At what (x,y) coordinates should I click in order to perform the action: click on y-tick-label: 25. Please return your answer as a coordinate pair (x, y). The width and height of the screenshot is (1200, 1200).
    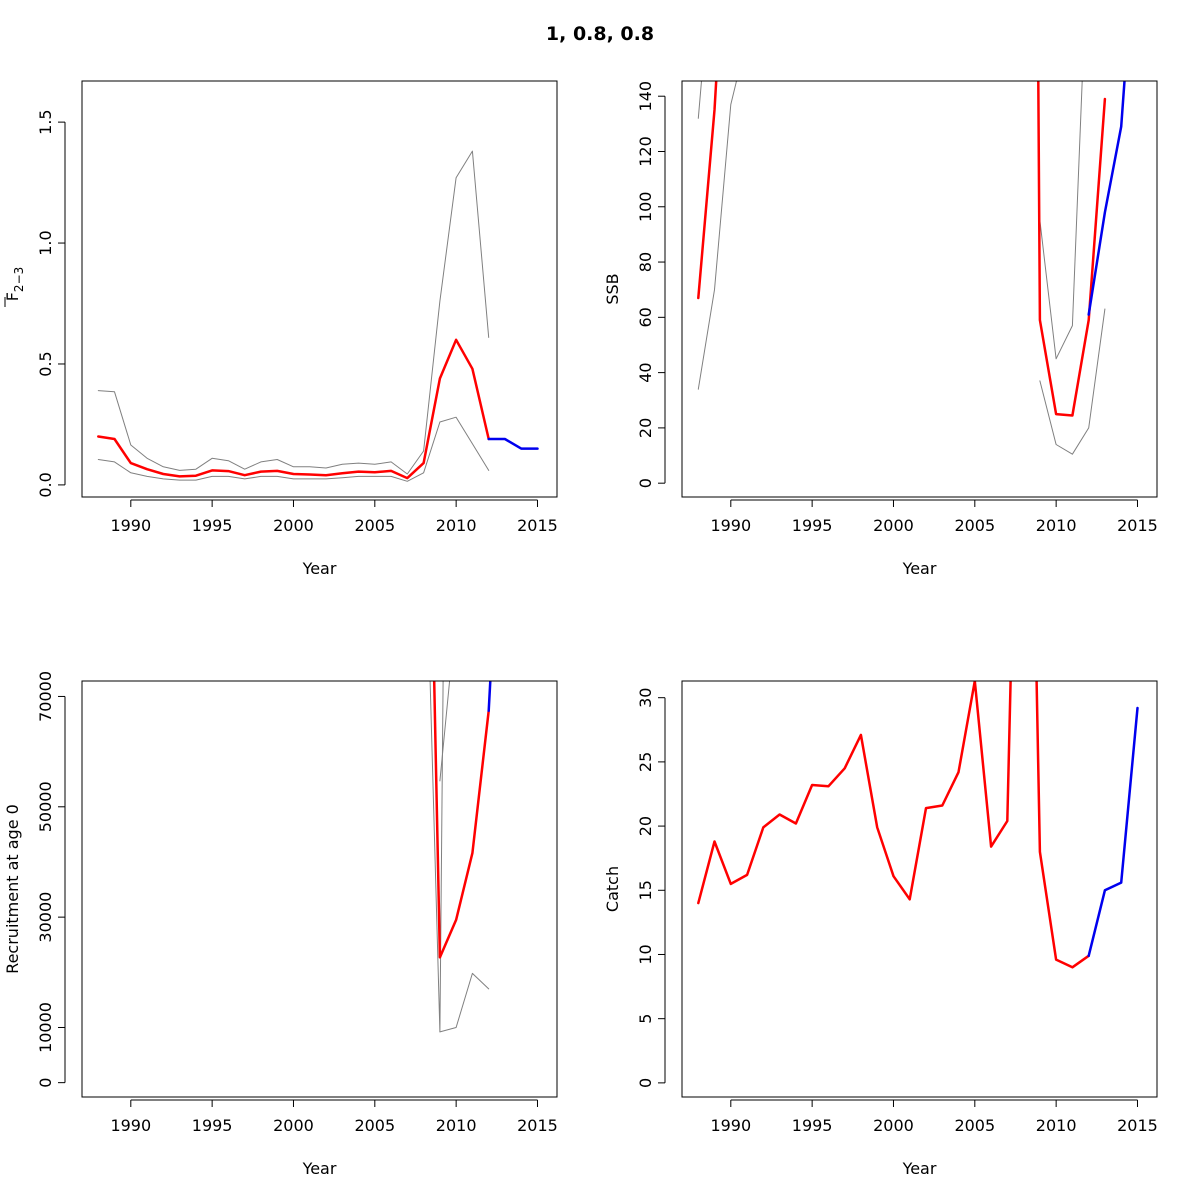
    Looking at the image, I should click on (645, 762).